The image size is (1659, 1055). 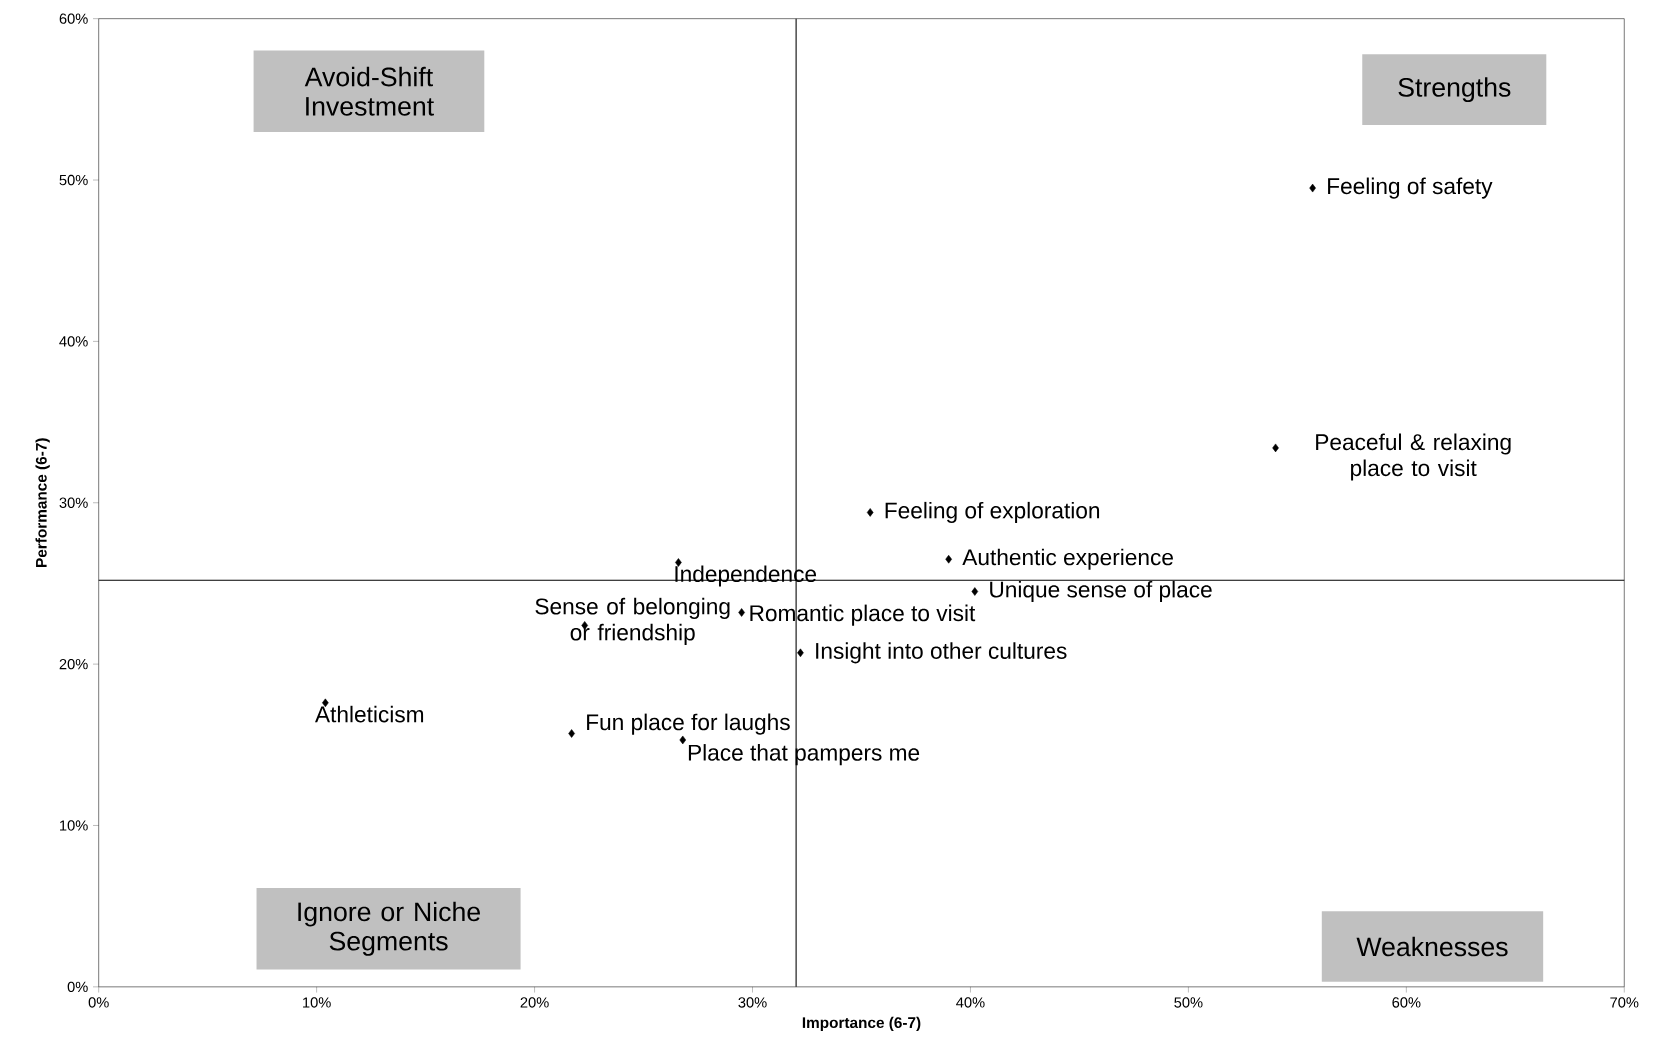 I want to click on x-tick-label: 30%, so click(x=752, y=1002).